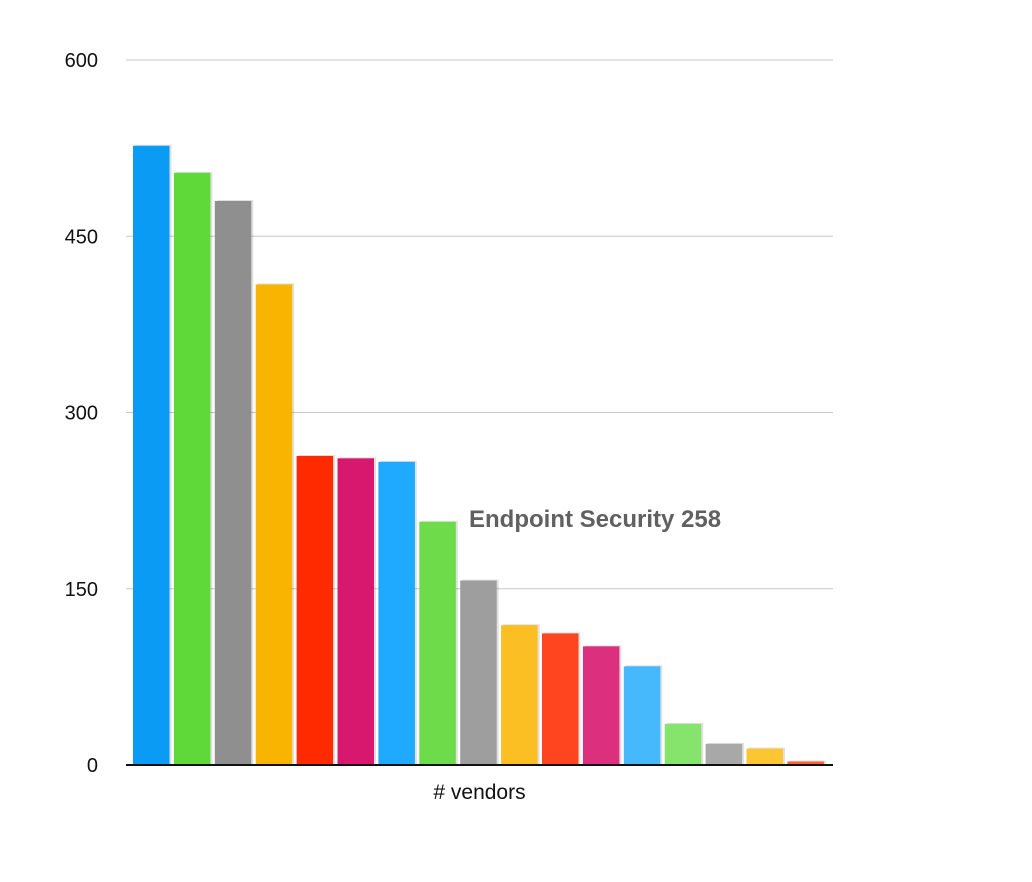 The image size is (1032, 882). I want to click on y-tick-label-150: 150, so click(81, 590).